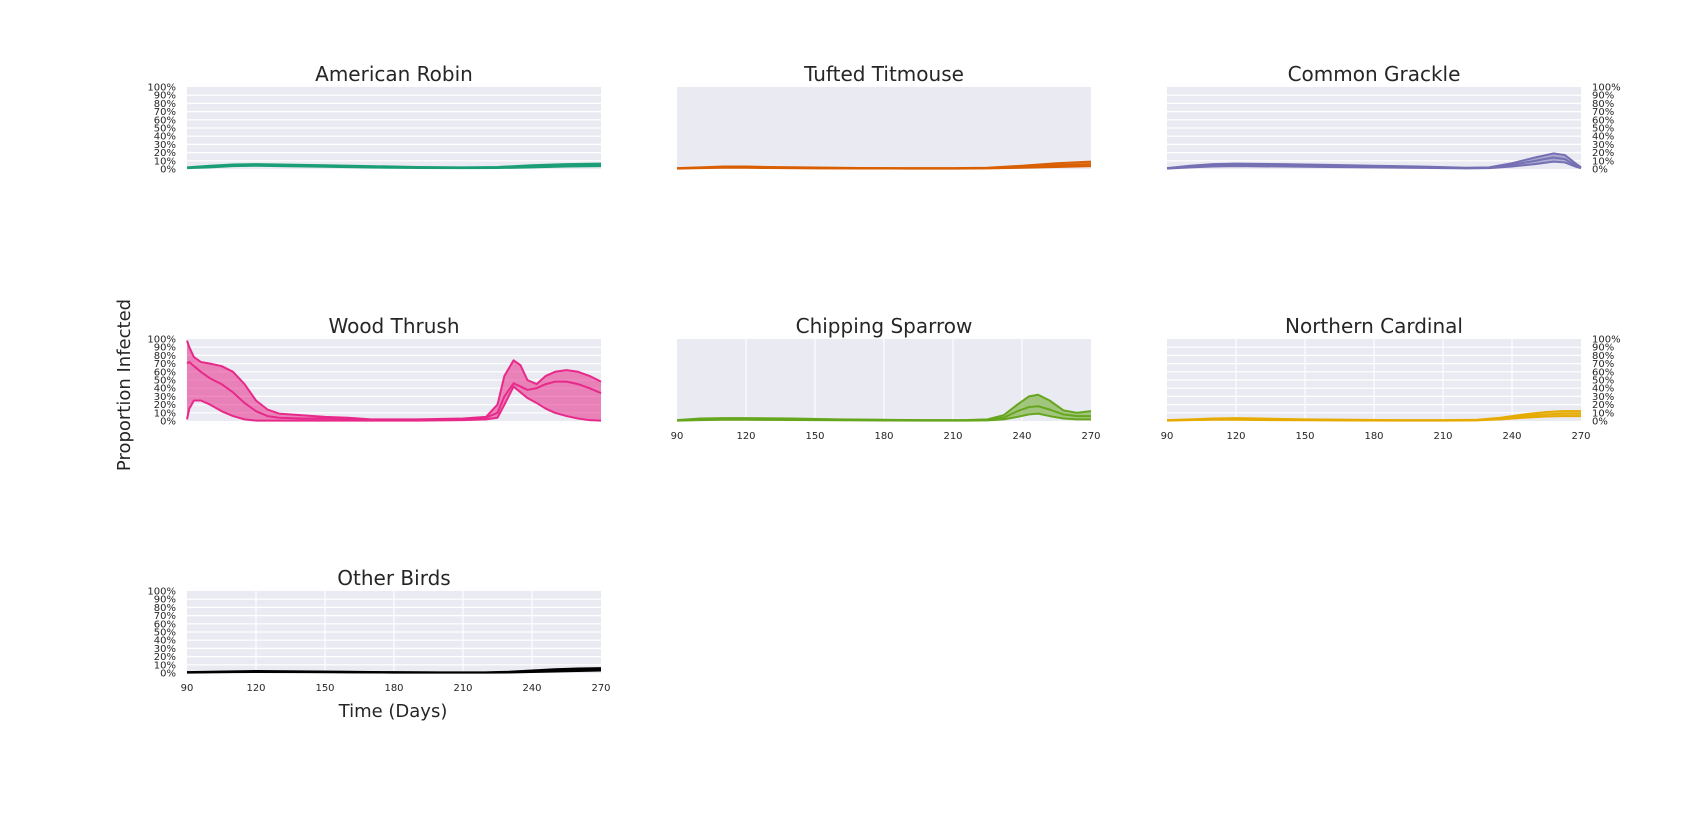  Describe the element at coordinates (394, 380) in the screenshot. I see `series-band-wood-thrush` at that location.